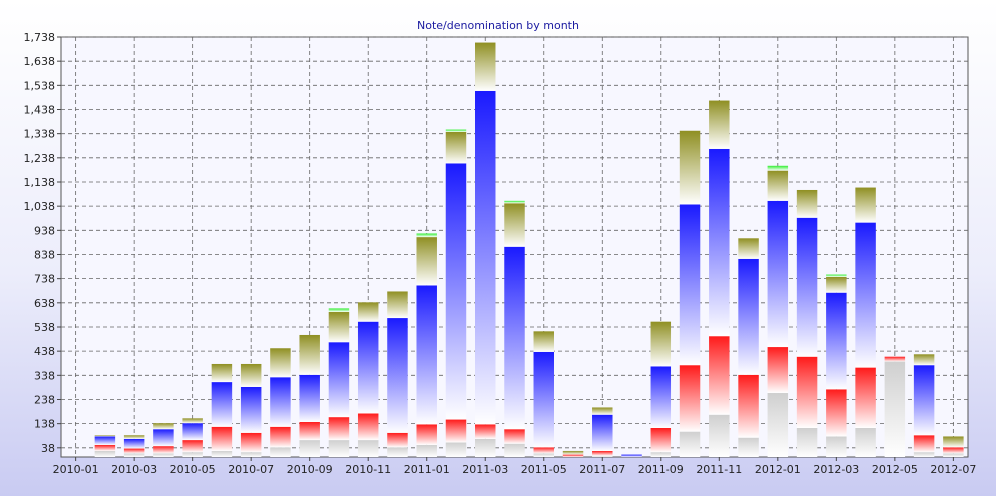 This screenshot has width=996, height=496. What do you see at coordinates (778, 469) in the screenshot?
I see `x-tick-label: 2012-01` at bounding box center [778, 469].